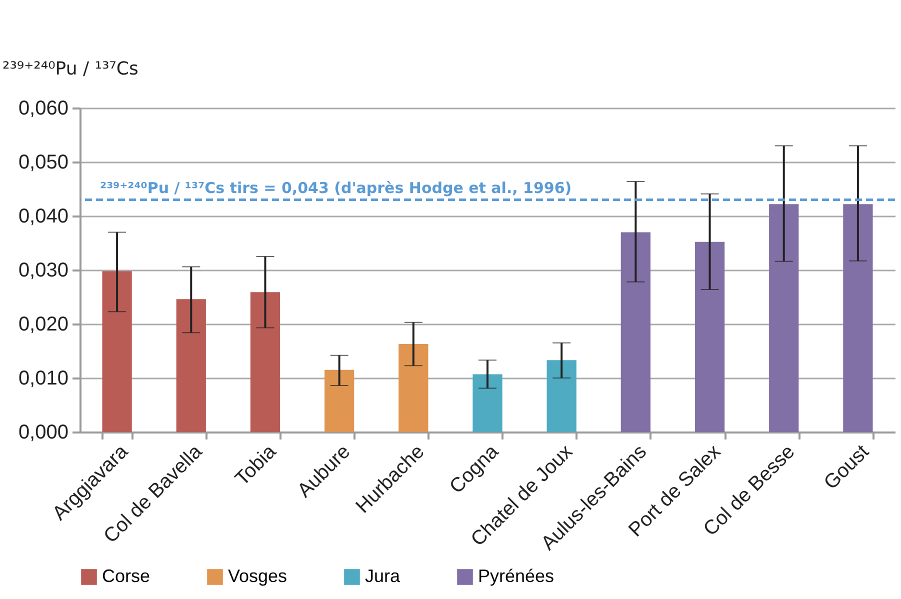  Describe the element at coordinates (336, 187) in the screenshot. I see `ref-line-label: ²³⁹⁺²⁴⁰Pu / ¹³⁷Cs tirs = 0,043 (d'après Hodge et al., 1996)` at that location.